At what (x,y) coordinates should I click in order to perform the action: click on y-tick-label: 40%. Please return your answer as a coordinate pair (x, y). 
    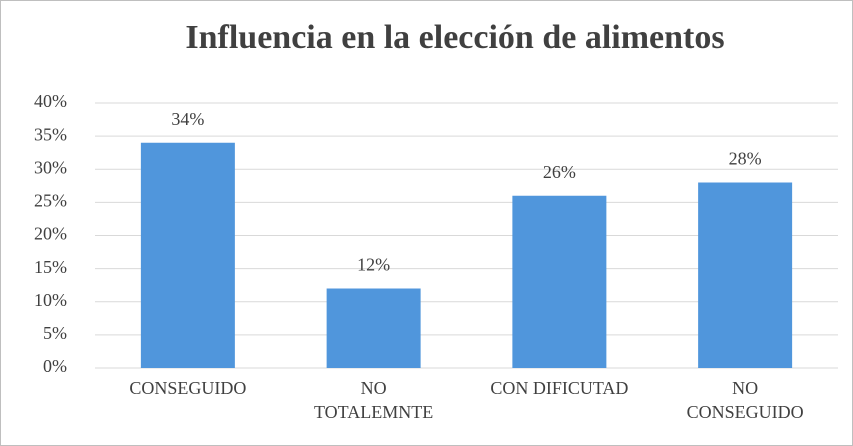
    Looking at the image, I should click on (50, 101).